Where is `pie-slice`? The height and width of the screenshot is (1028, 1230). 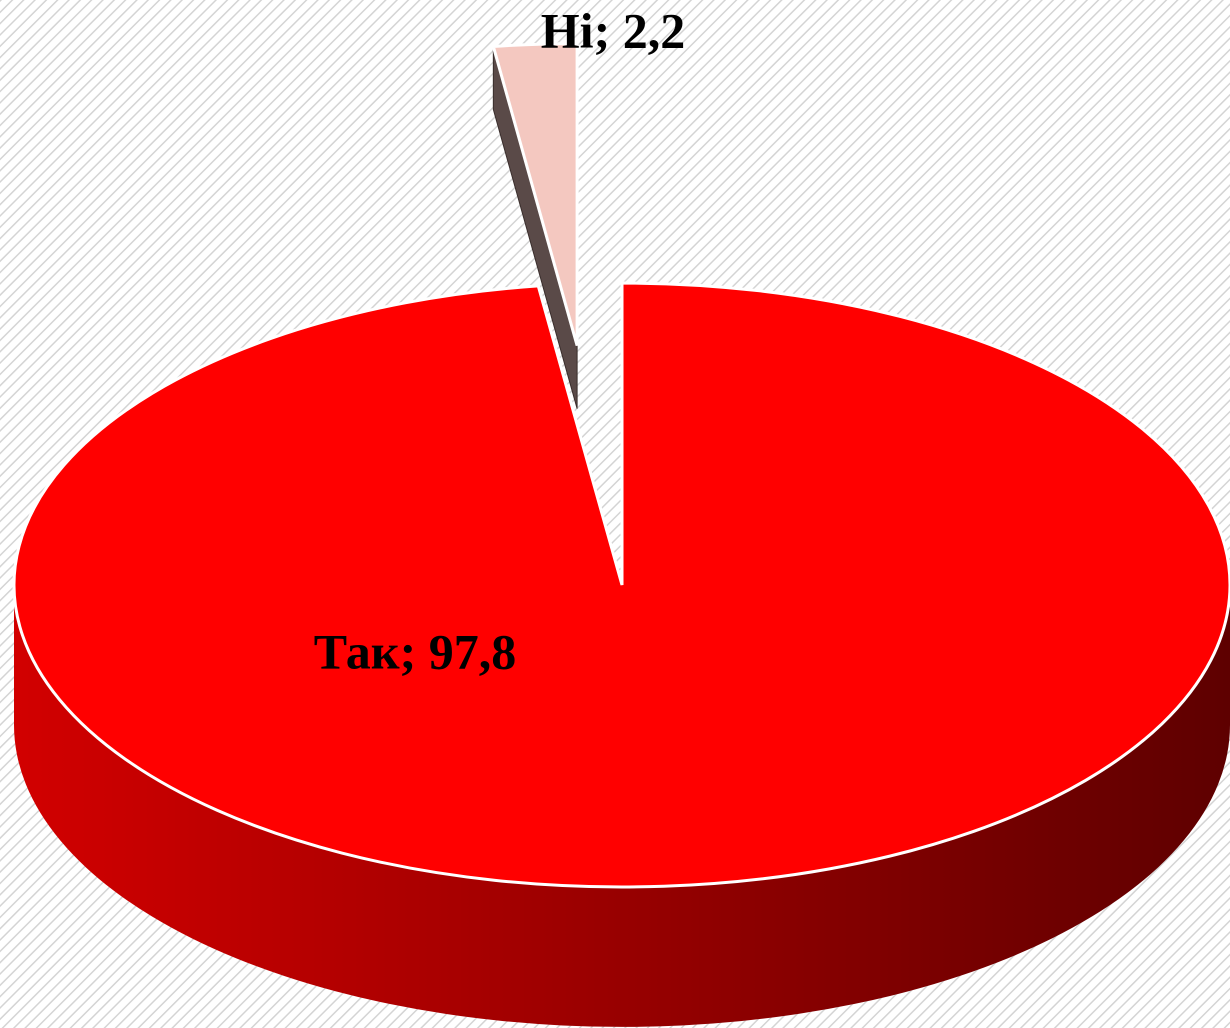
pie-slice is located at coordinates (535, 225).